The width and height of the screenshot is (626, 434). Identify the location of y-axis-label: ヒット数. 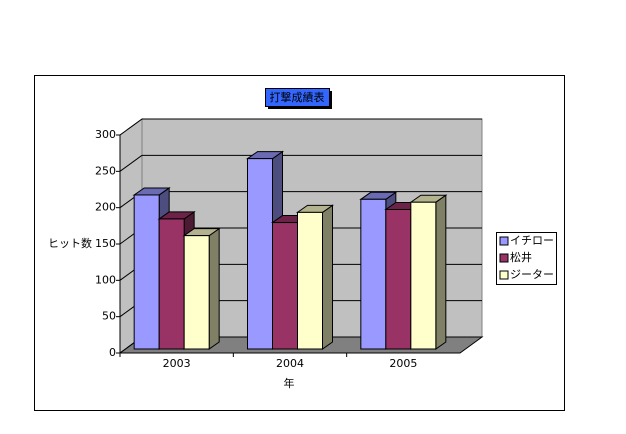
(70, 243).